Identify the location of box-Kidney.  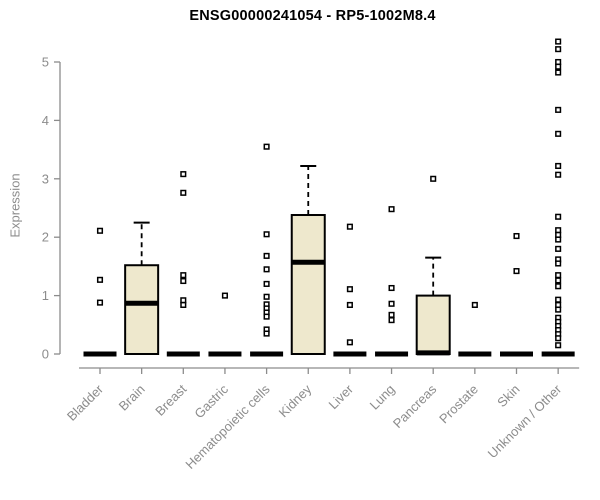
(308, 284).